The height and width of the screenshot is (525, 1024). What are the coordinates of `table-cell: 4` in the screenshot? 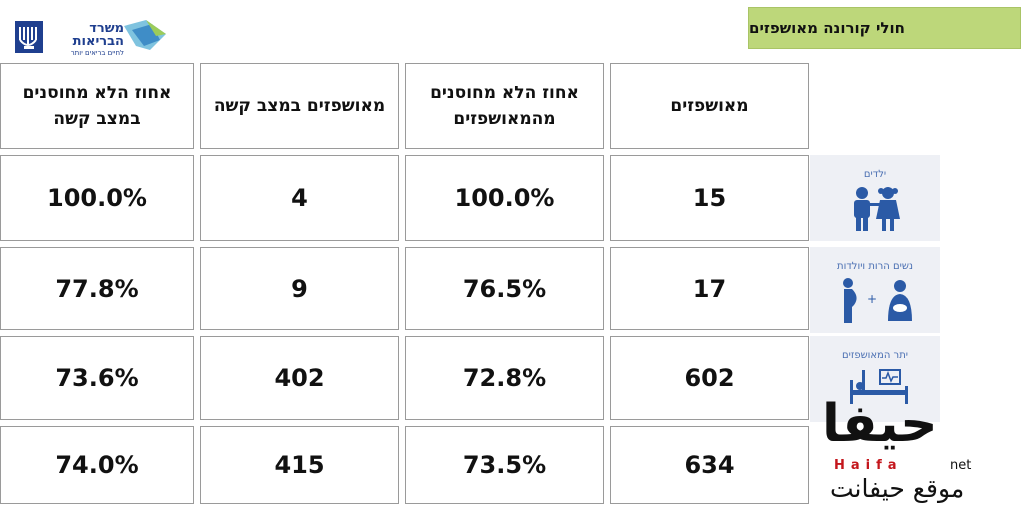 It's located at (299, 198).